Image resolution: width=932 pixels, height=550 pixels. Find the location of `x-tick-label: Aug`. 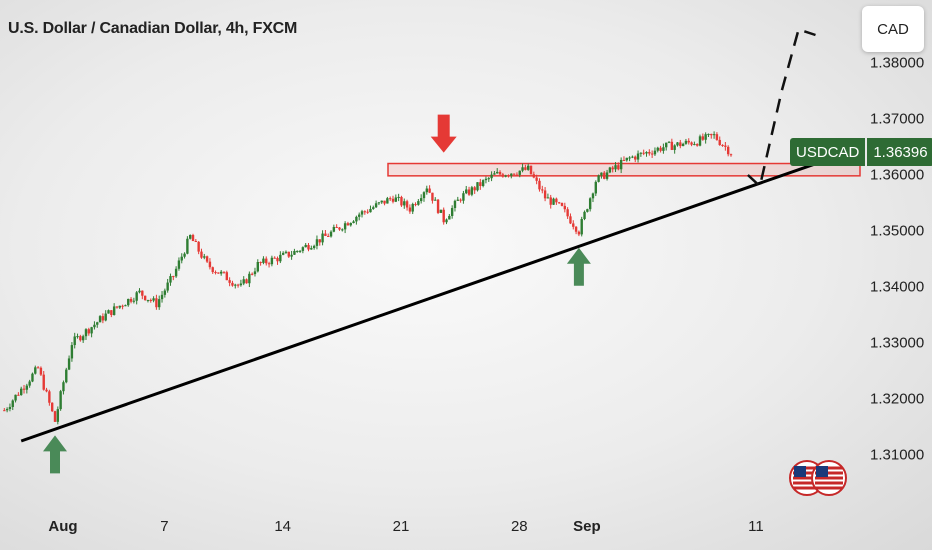

x-tick-label: Aug is located at coordinates (63, 526).